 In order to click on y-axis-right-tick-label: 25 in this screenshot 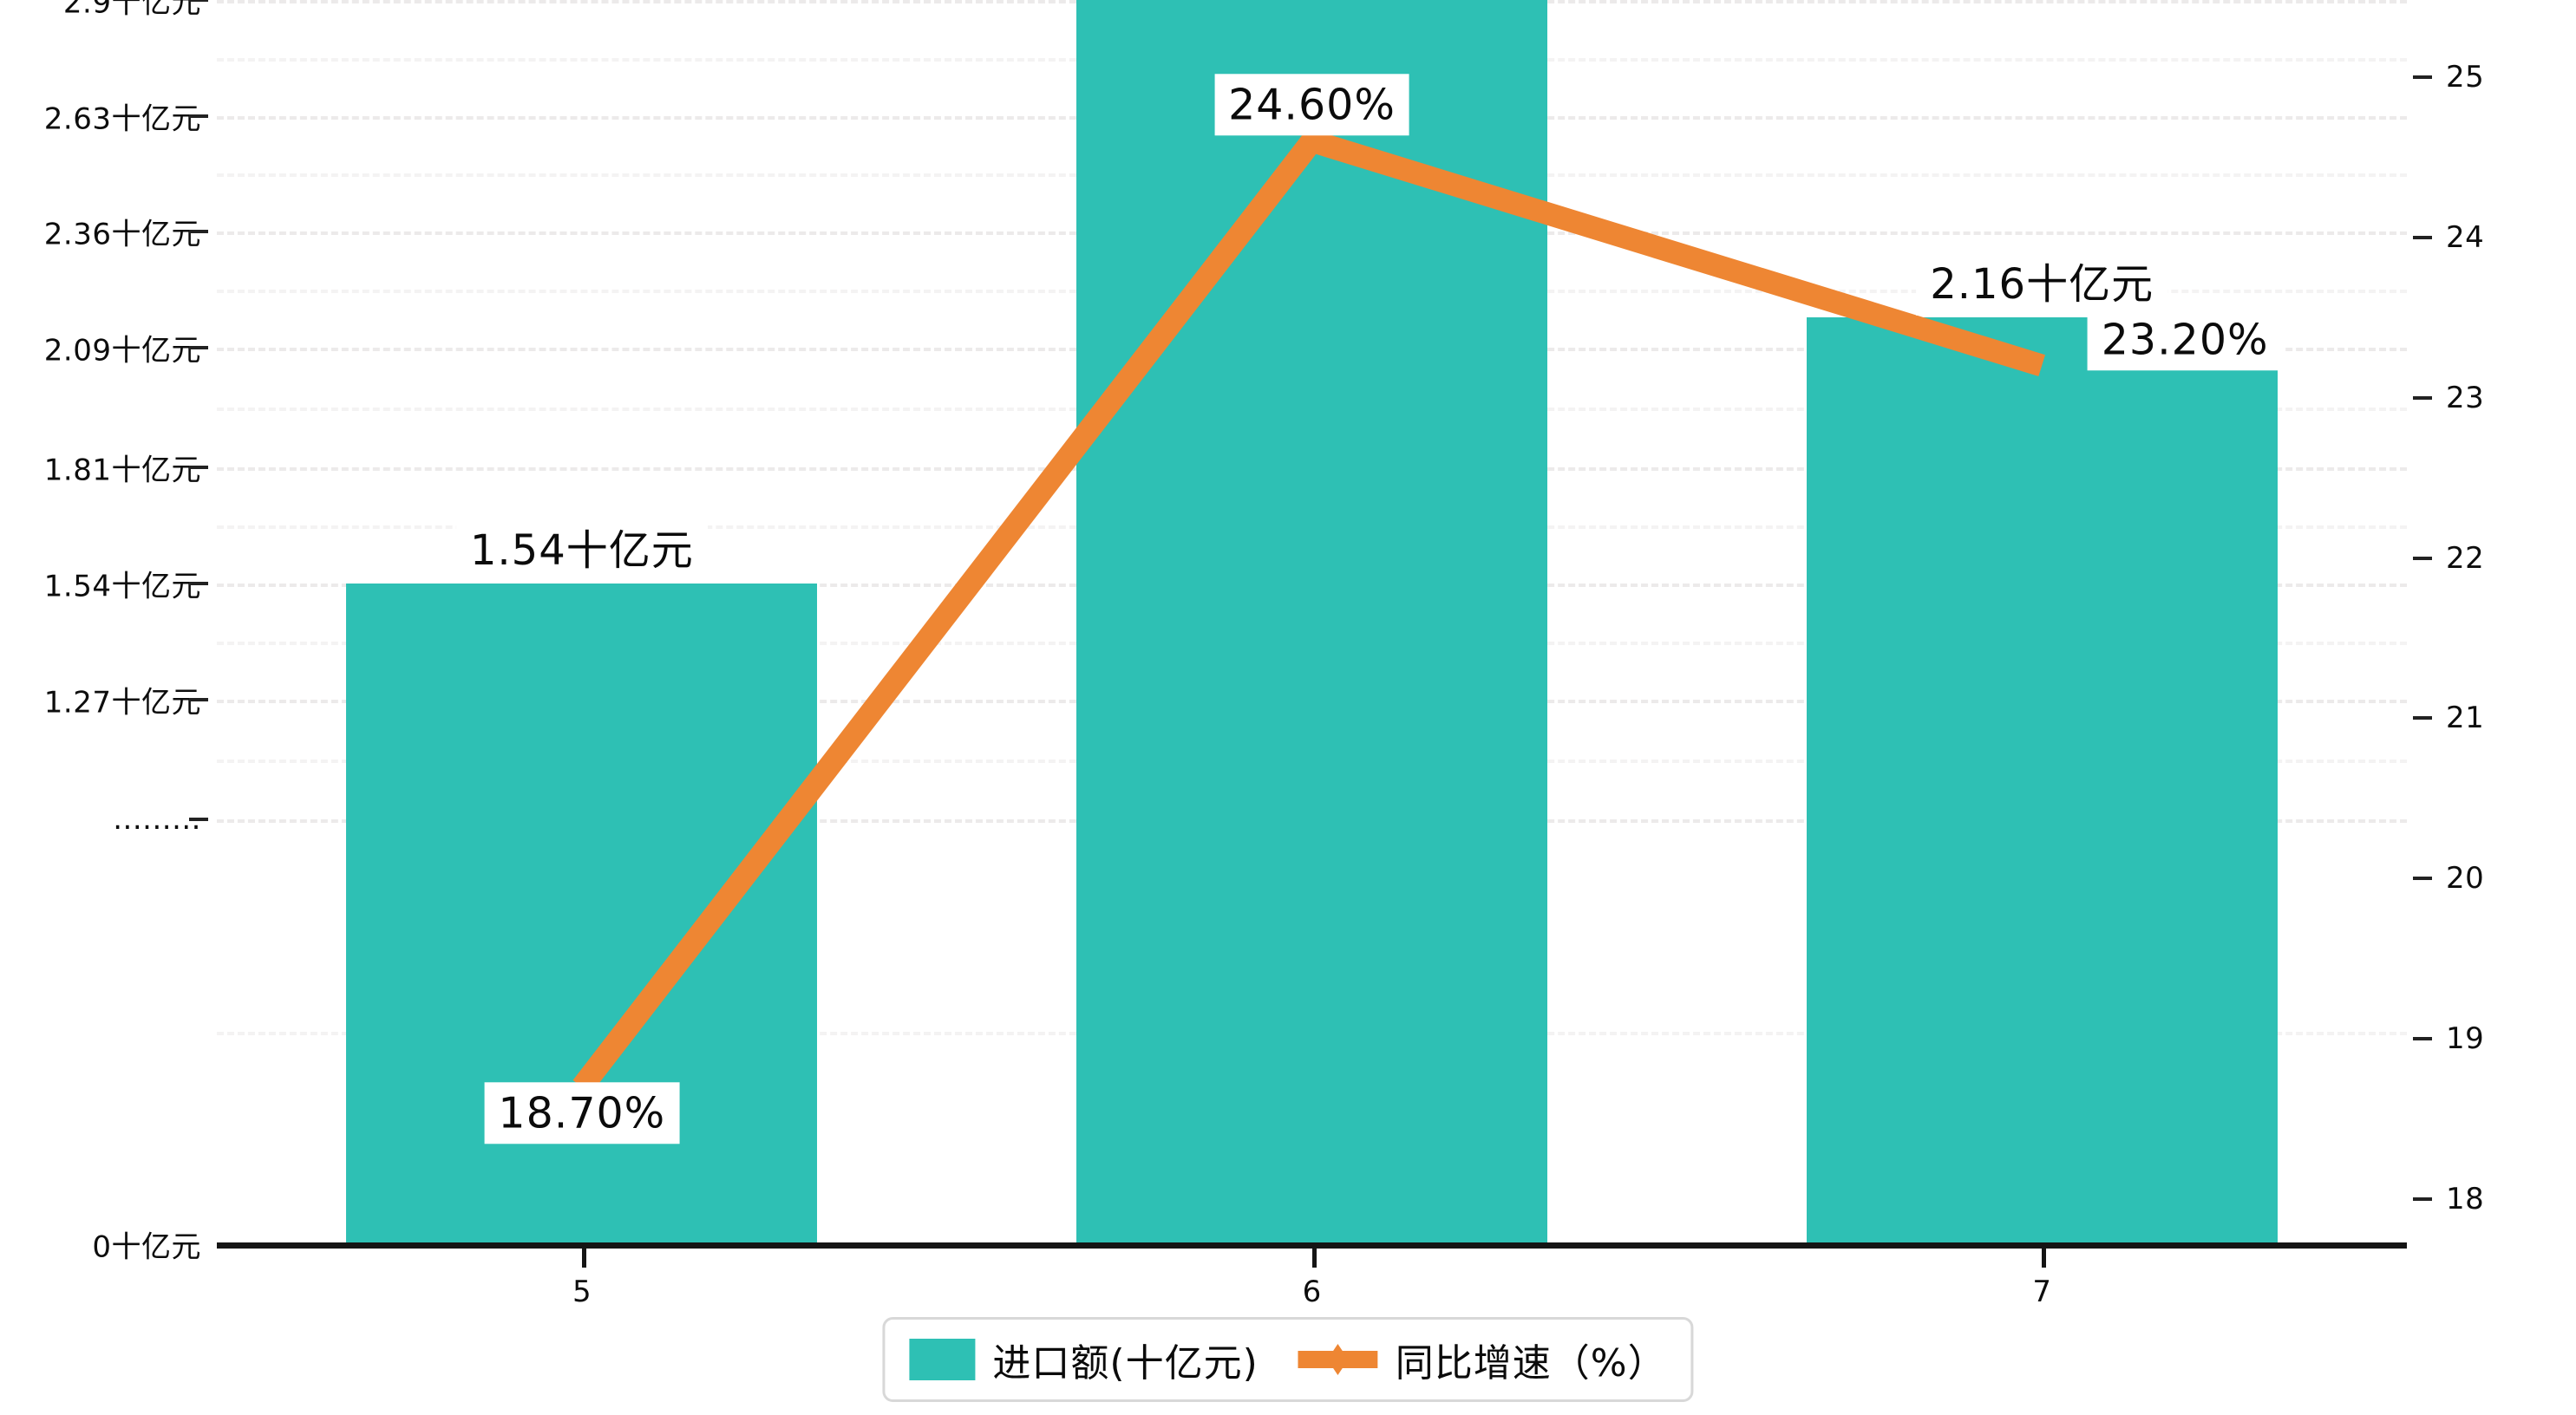, I will do `click(2465, 77)`.